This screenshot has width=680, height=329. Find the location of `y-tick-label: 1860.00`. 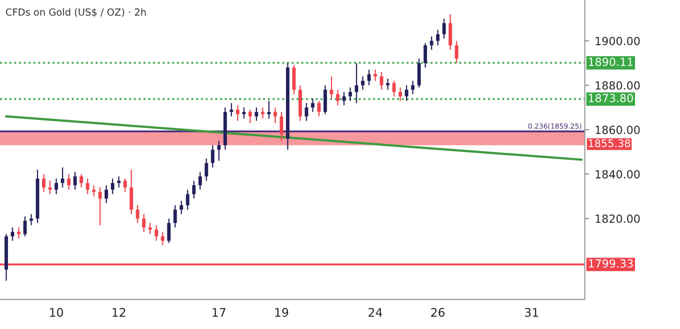

y-tick-label: 1860.00 is located at coordinates (618, 130).